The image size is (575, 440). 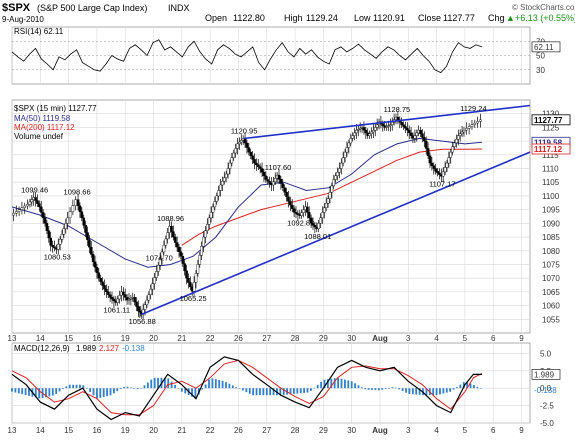 I want to click on x-tick-label-bottom: 15, so click(x=68, y=430).